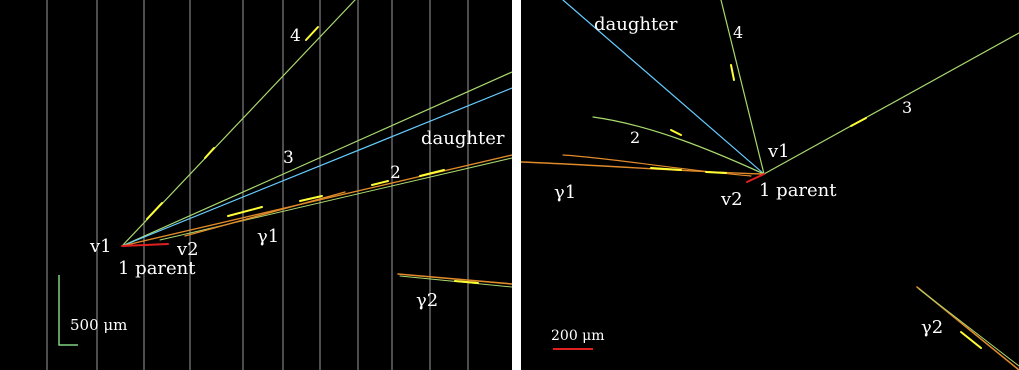 The width and height of the screenshot is (1019, 370). What do you see at coordinates (663, 87) in the screenshot?
I see `track-daughter` at bounding box center [663, 87].